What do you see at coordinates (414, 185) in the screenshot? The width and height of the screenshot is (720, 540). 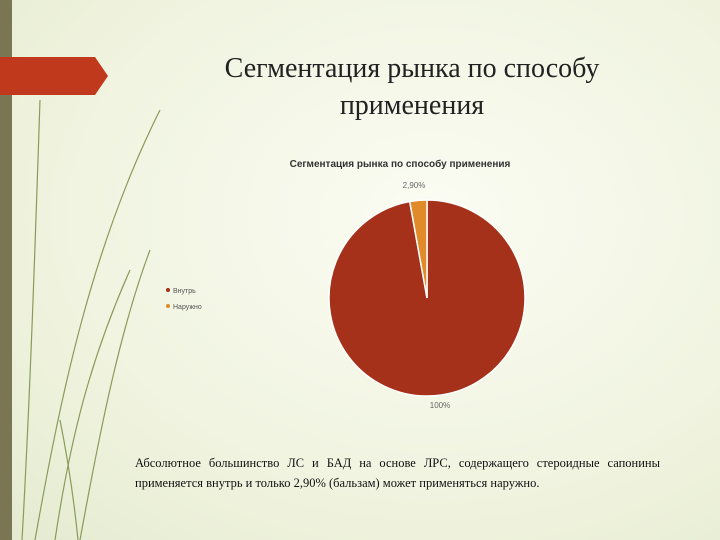 I see `data-label: 2,90%` at bounding box center [414, 185].